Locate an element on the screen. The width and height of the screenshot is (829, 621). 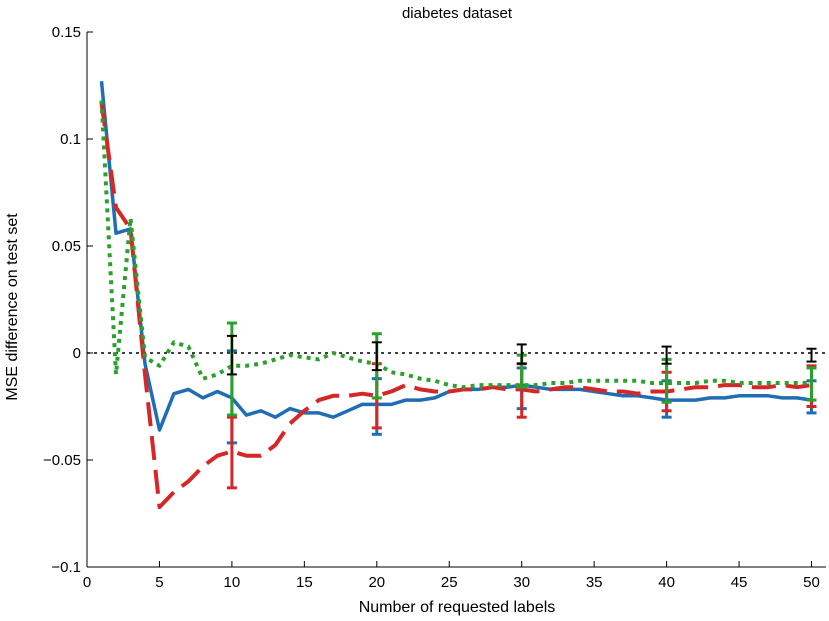
x-tick-label-35: 35 is located at coordinates (594, 582).